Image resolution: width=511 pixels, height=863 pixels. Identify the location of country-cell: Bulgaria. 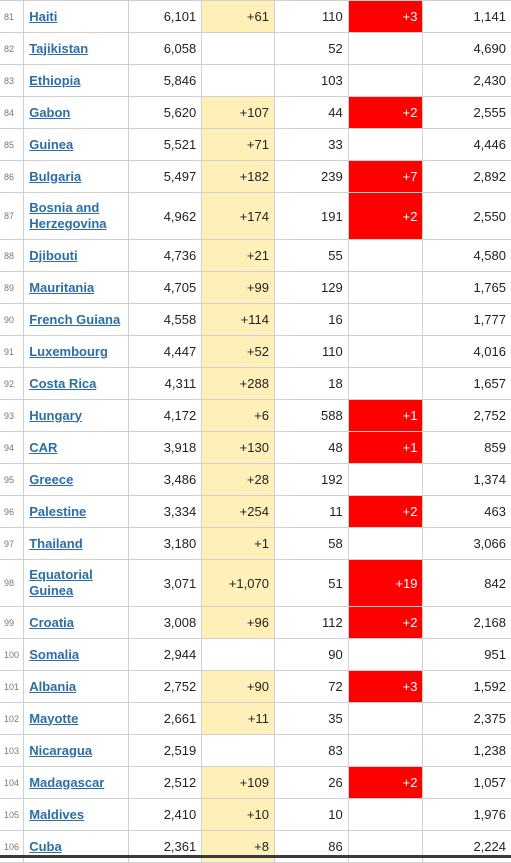
(76, 176).